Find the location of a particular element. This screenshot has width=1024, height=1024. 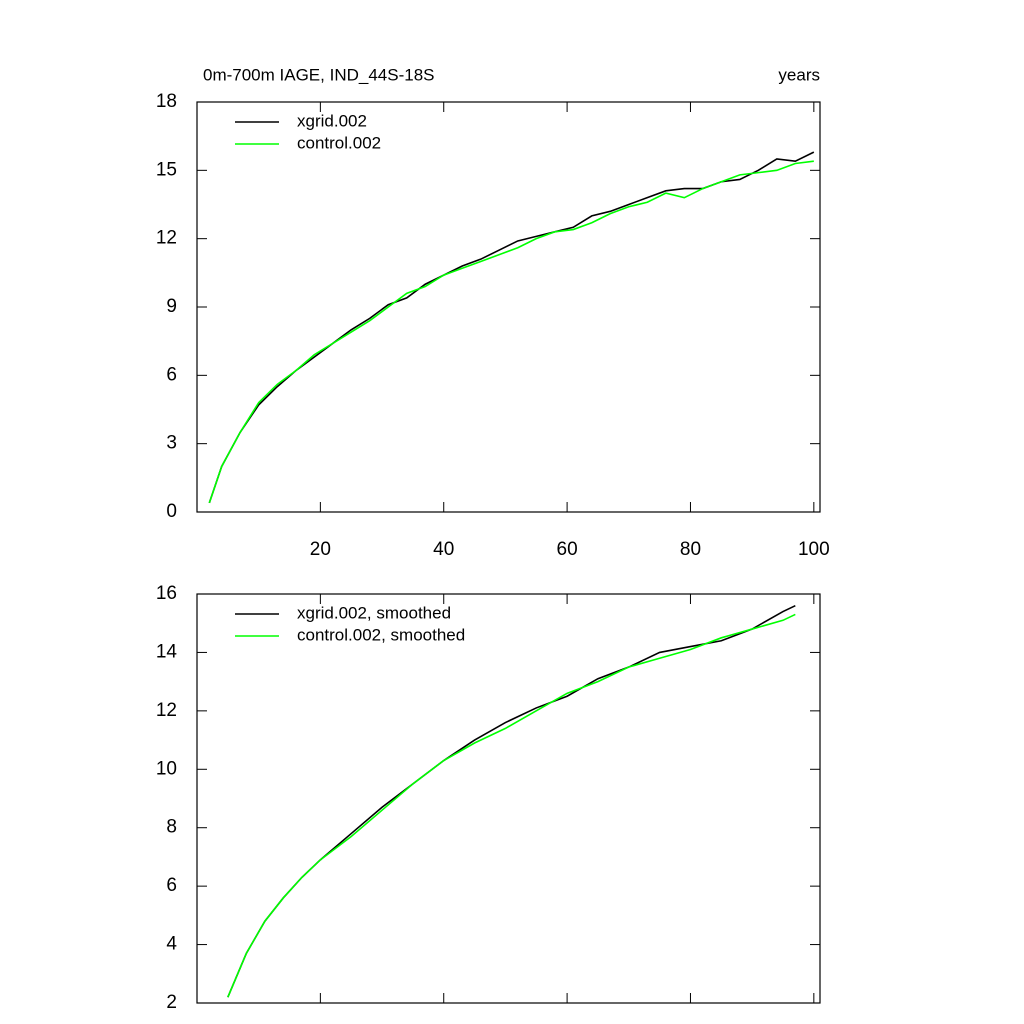

y-tick-label: 8 is located at coordinates (171, 827).